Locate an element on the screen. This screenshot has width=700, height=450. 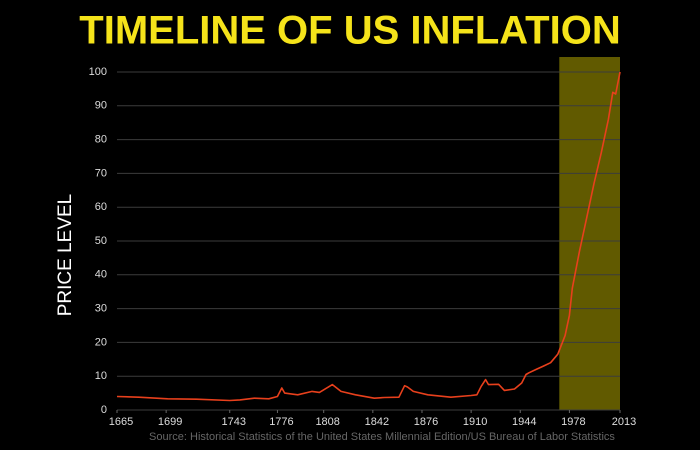
x-tick-label: 1876 is located at coordinates (426, 422).